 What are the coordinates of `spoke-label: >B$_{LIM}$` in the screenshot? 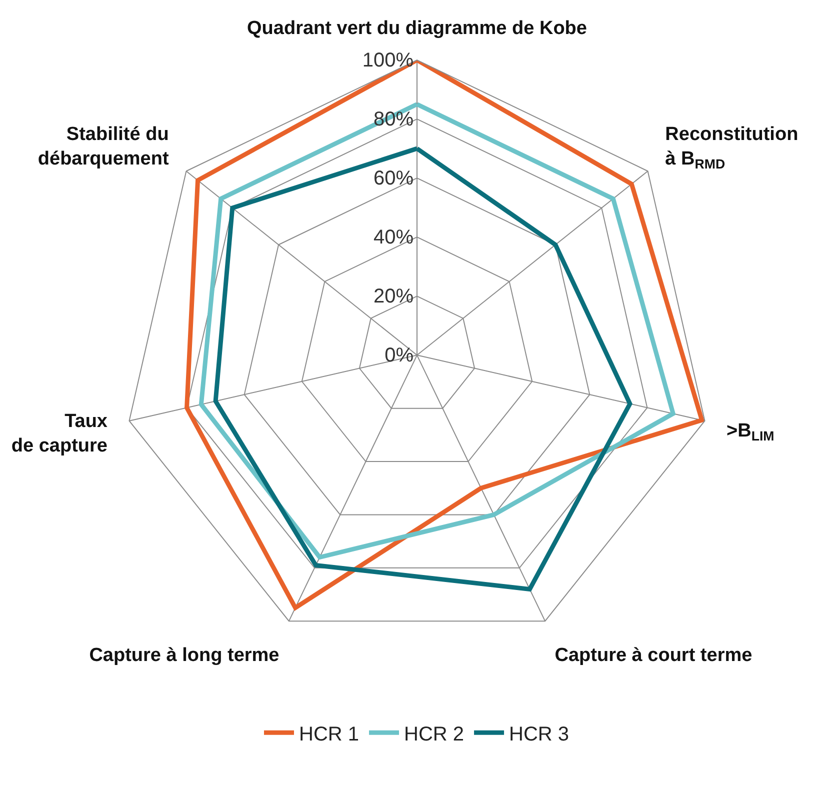 It's located at (750, 432).